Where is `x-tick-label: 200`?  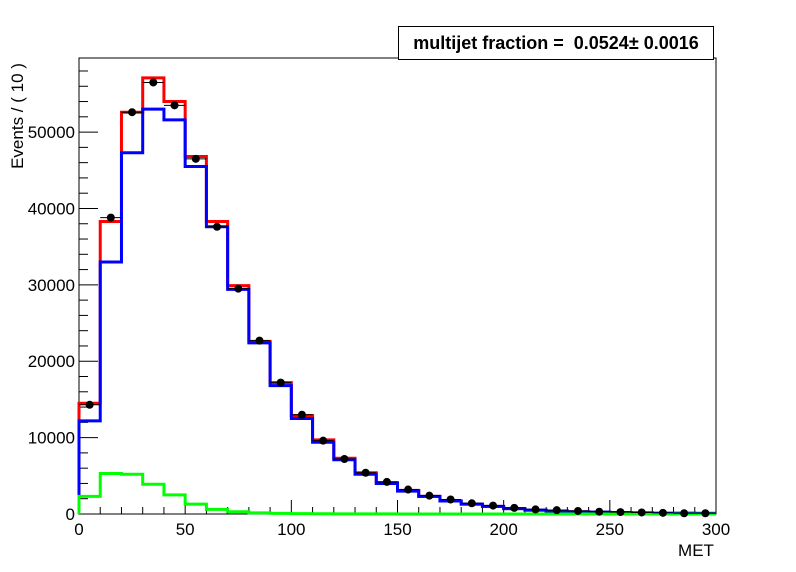
x-tick-label: 200 is located at coordinates (503, 529).